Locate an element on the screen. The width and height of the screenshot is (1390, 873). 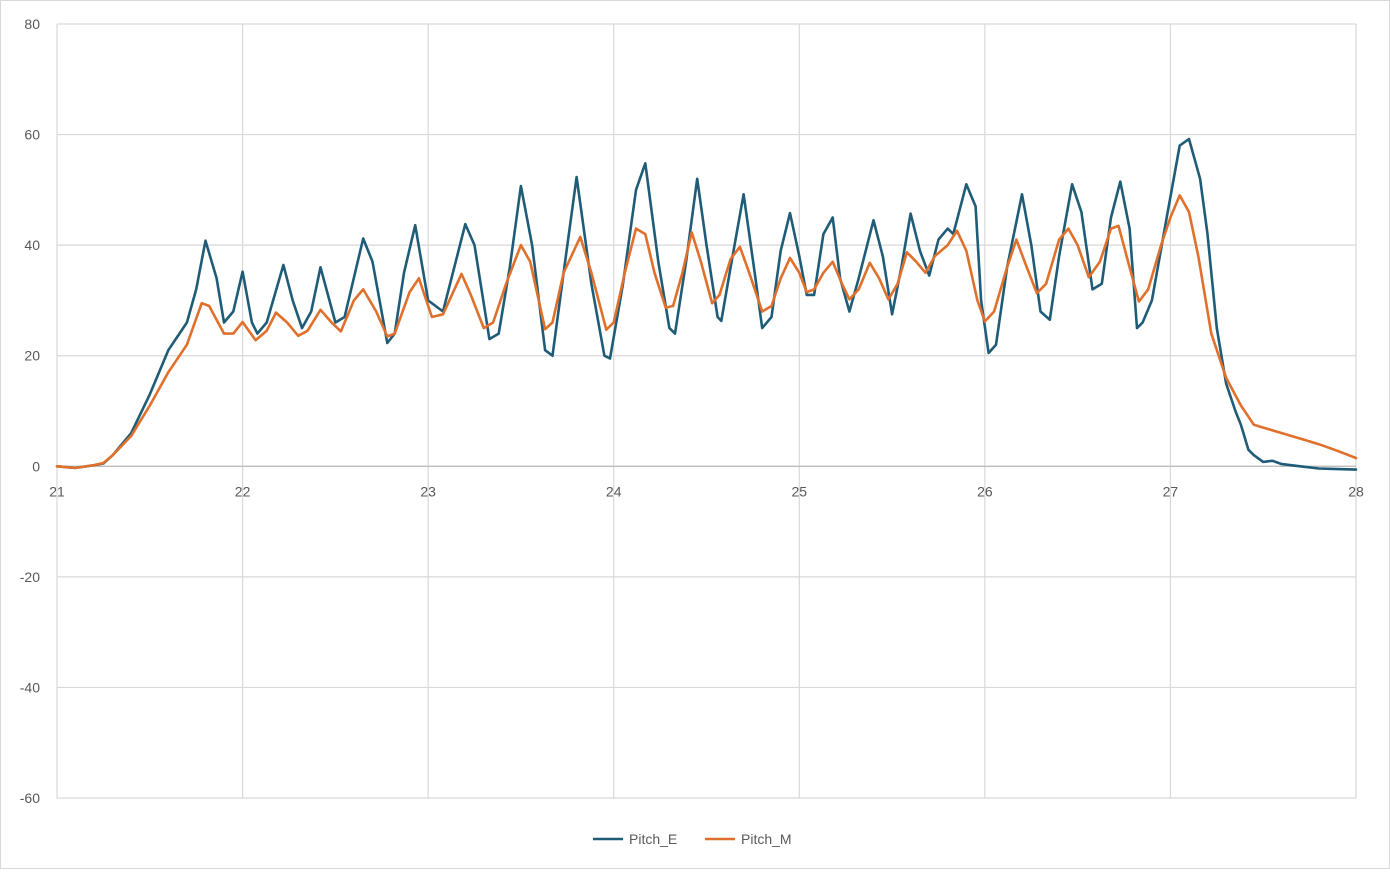
legend-label: Pitch_E is located at coordinates (653, 839).